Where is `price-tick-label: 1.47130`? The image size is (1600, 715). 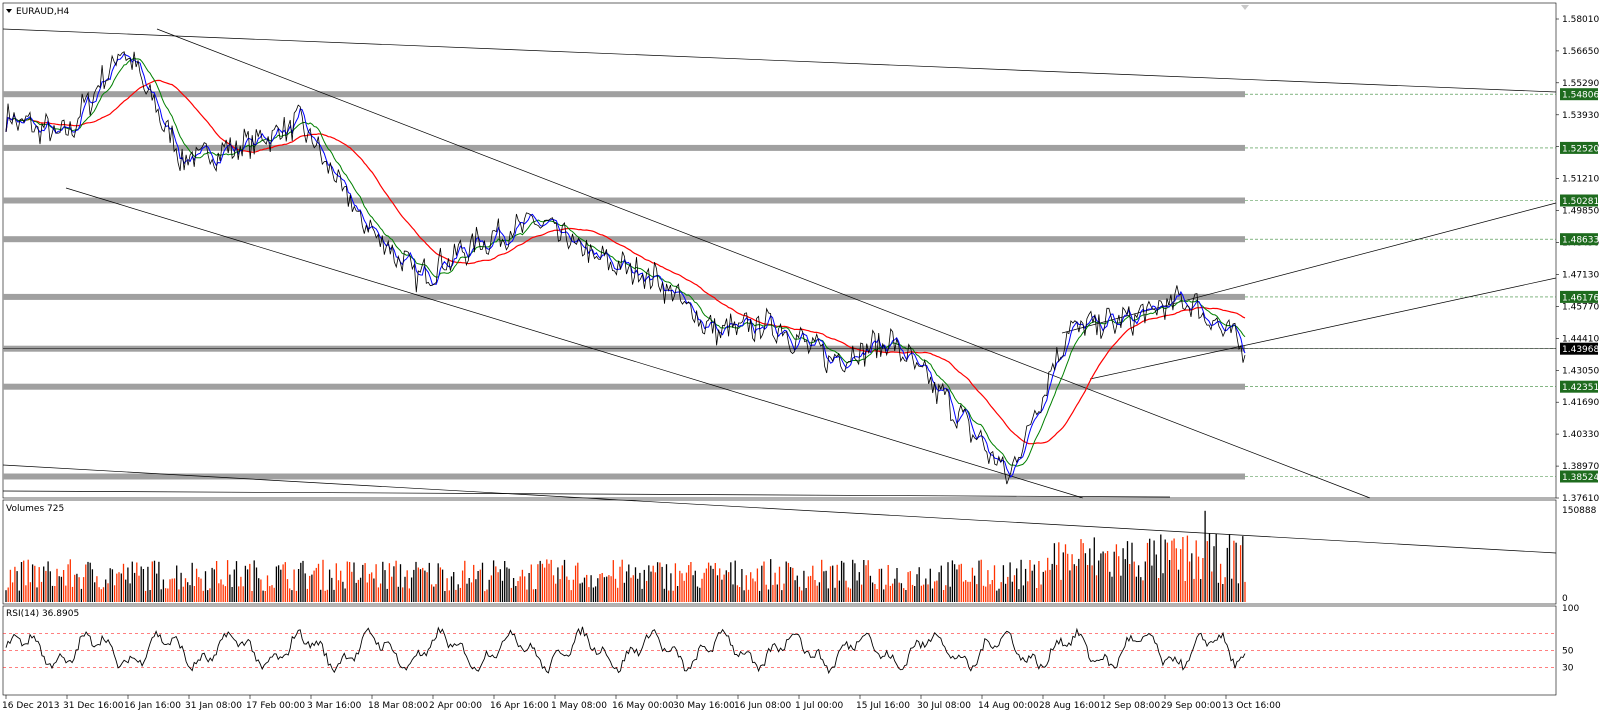
price-tick-label: 1.47130 is located at coordinates (1580, 276).